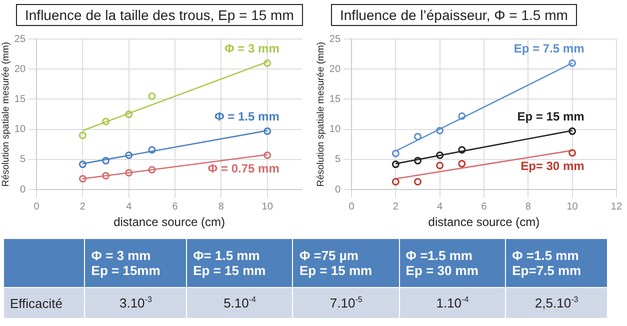 This screenshot has width=627, height=326. I want to click on series-label: Φ = 0.75 mm, so click(244, 169).